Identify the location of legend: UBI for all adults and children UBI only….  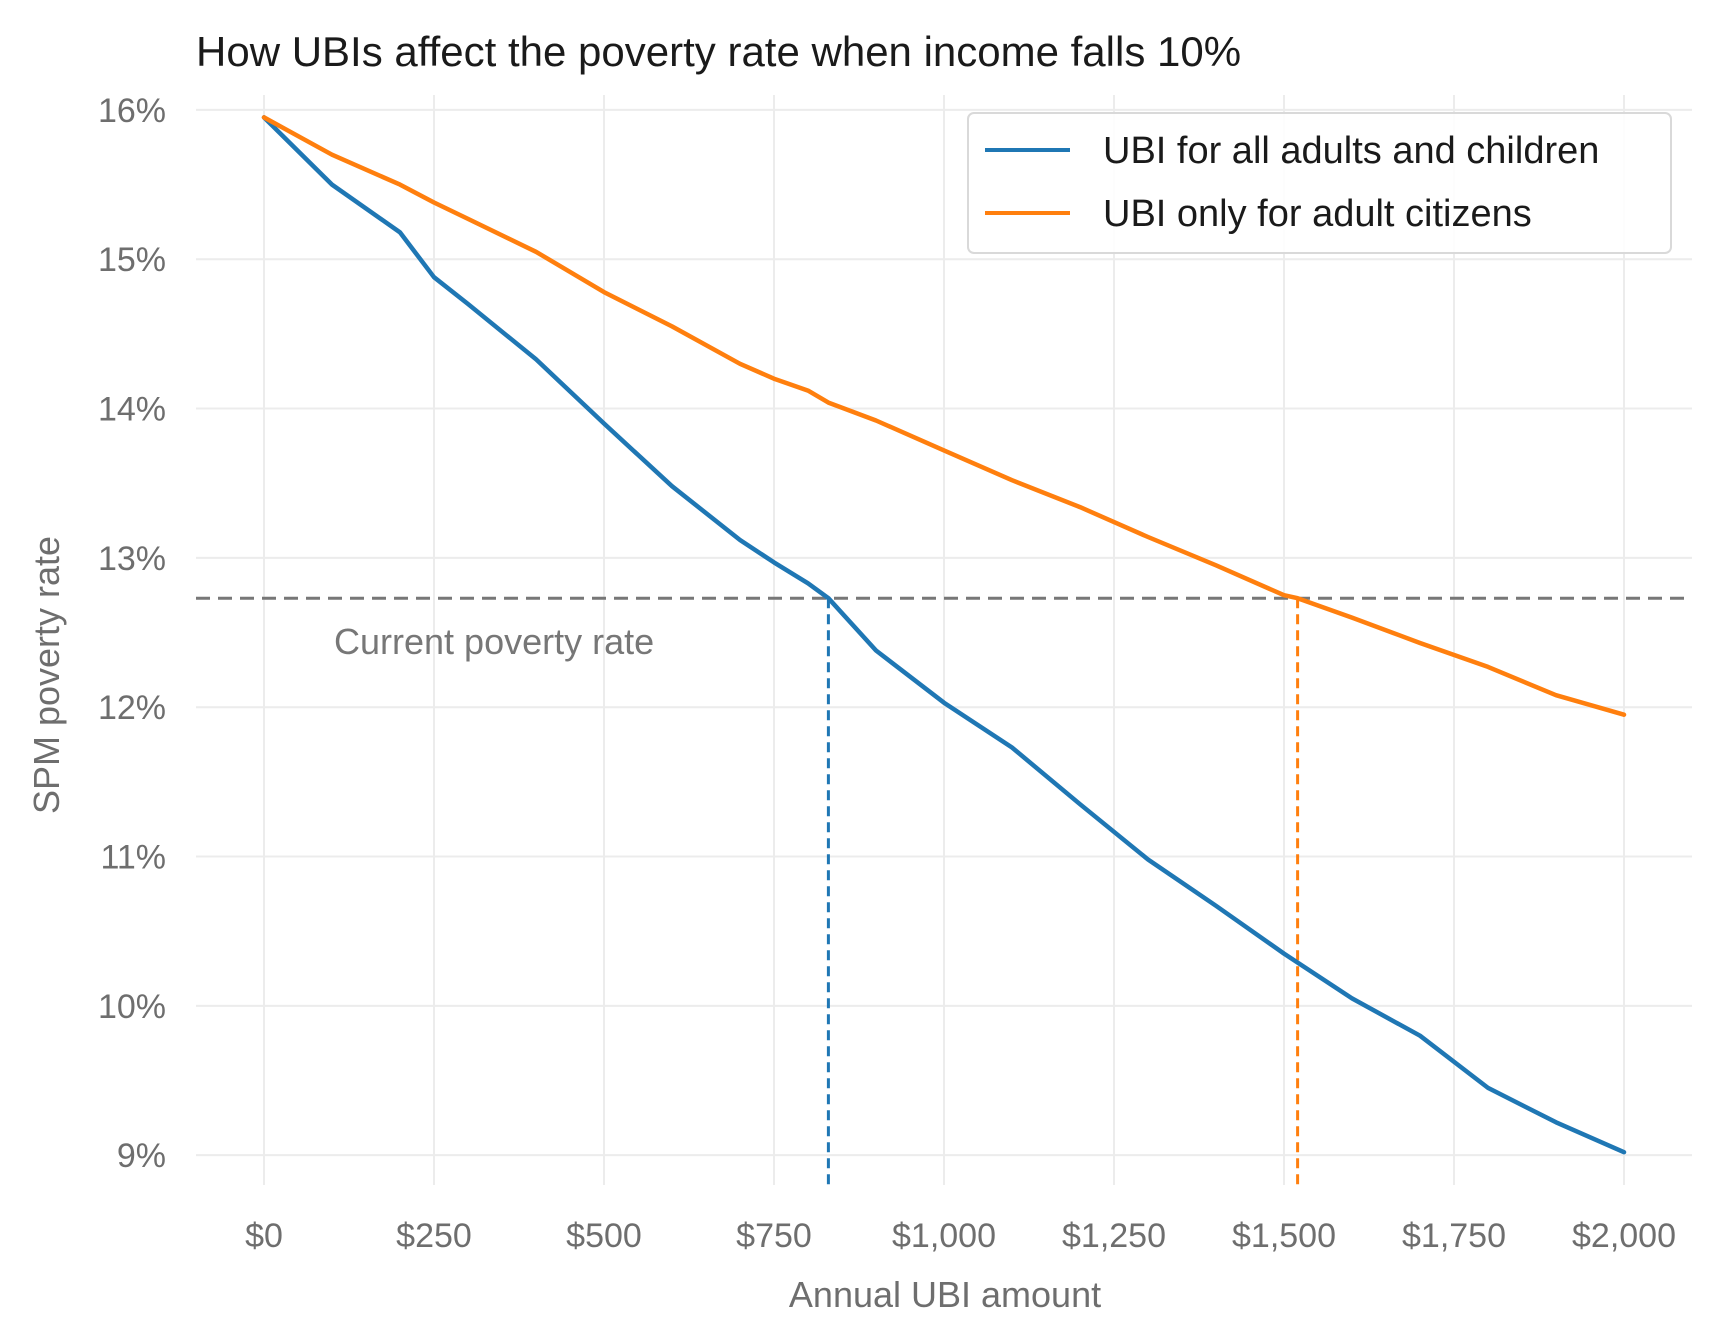
(1319, 183).